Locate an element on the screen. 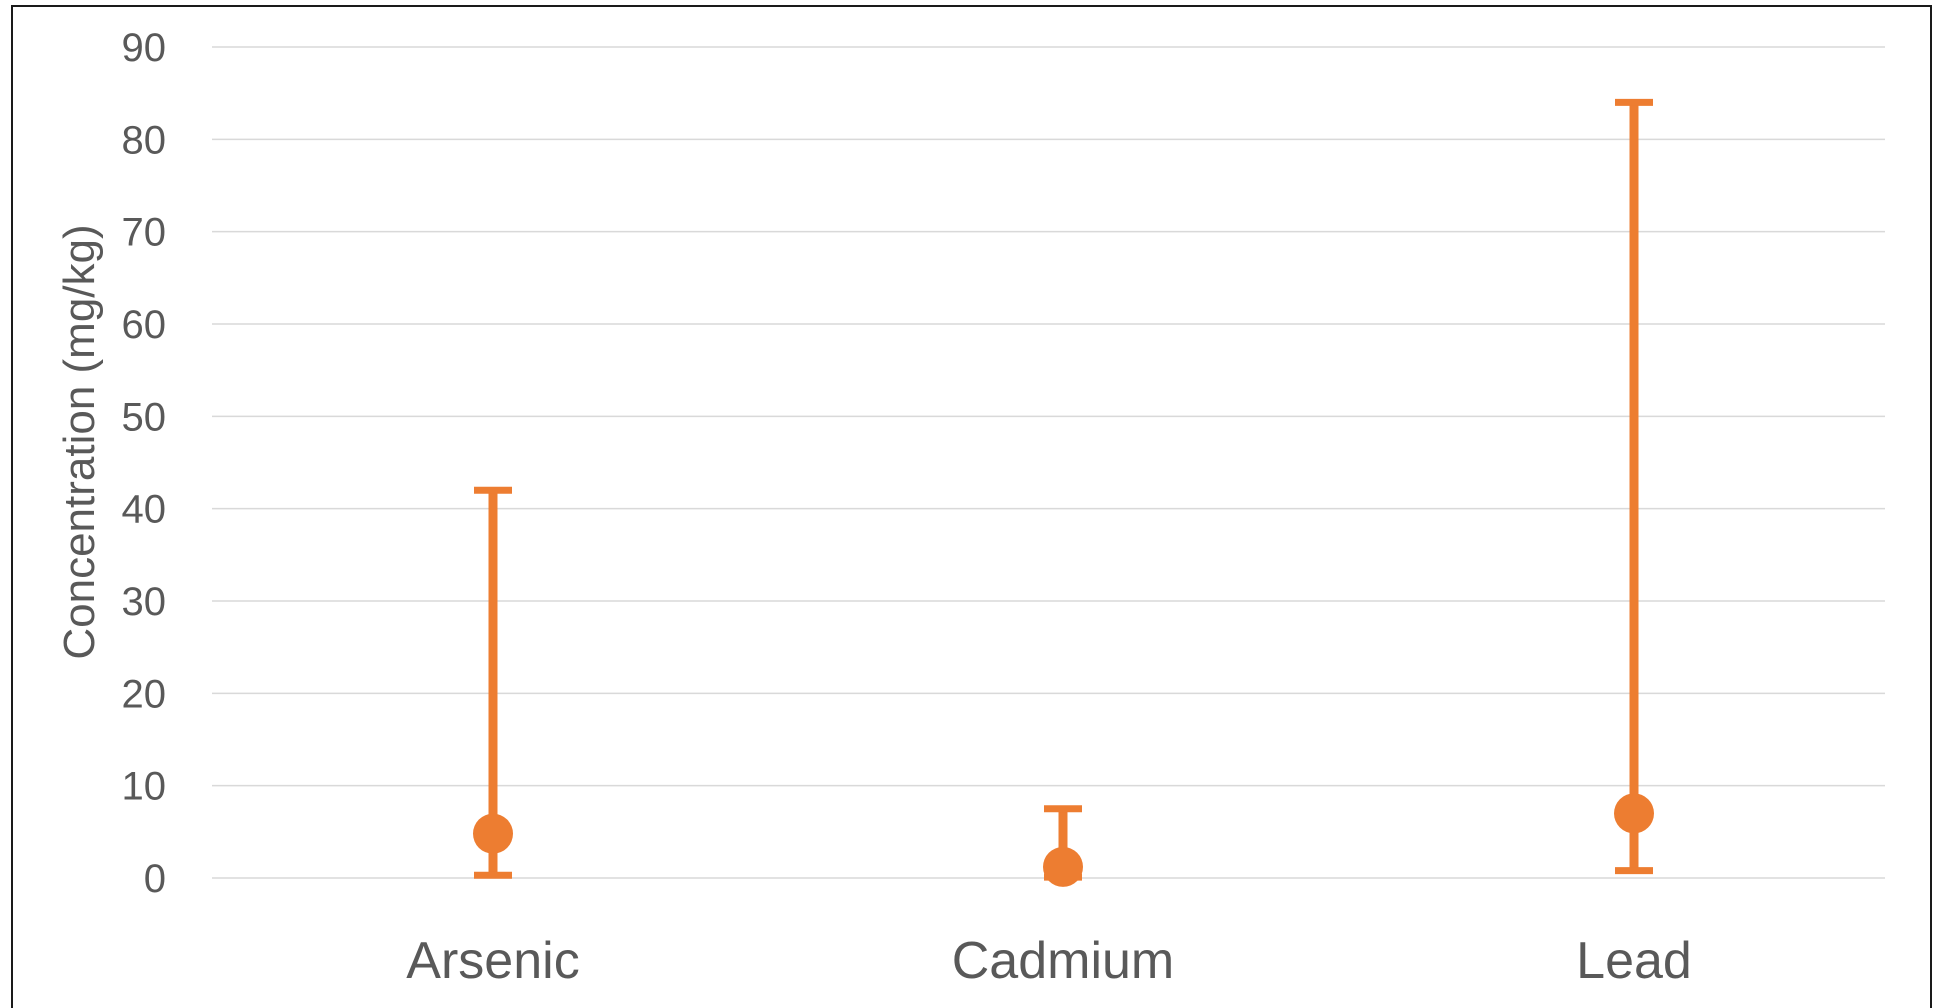 This screenshot has height=1008, width=1934. y-tick-label-80: 80 is located at coordinates (144, 140).